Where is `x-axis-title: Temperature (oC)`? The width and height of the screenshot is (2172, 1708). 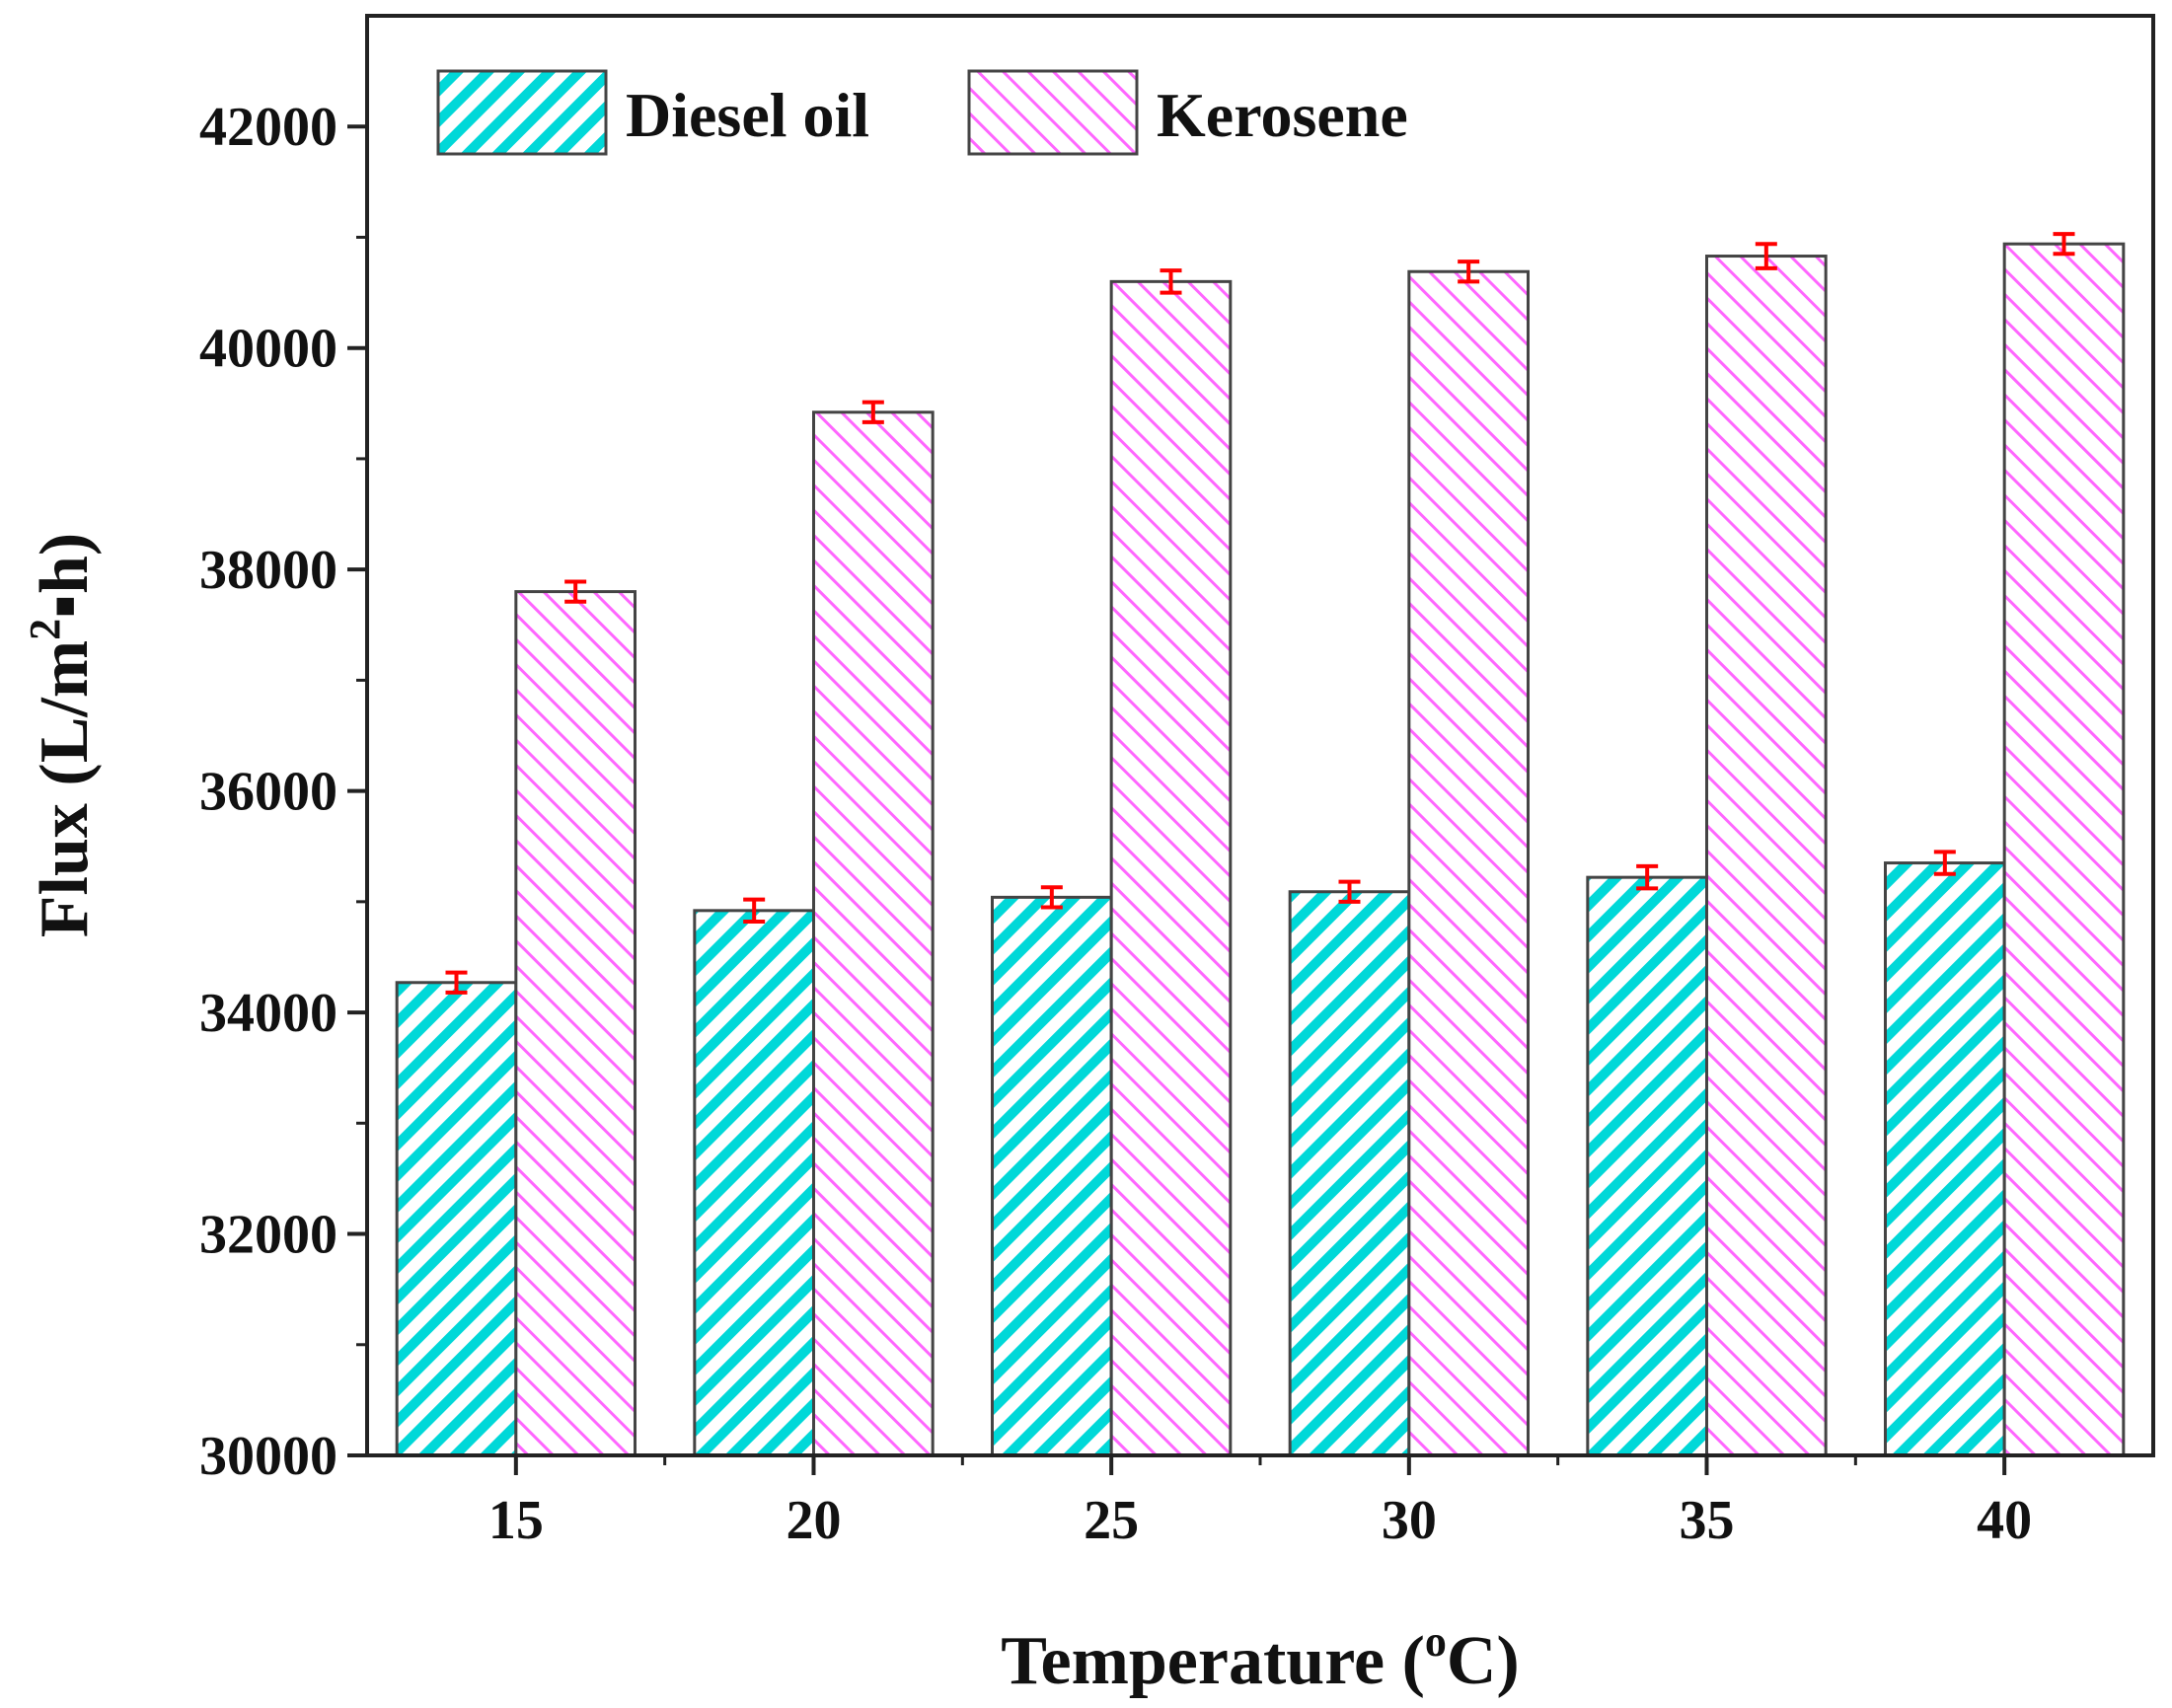 x-axis-title: Temperature (oC) is located at coordinates (1261, 1658).